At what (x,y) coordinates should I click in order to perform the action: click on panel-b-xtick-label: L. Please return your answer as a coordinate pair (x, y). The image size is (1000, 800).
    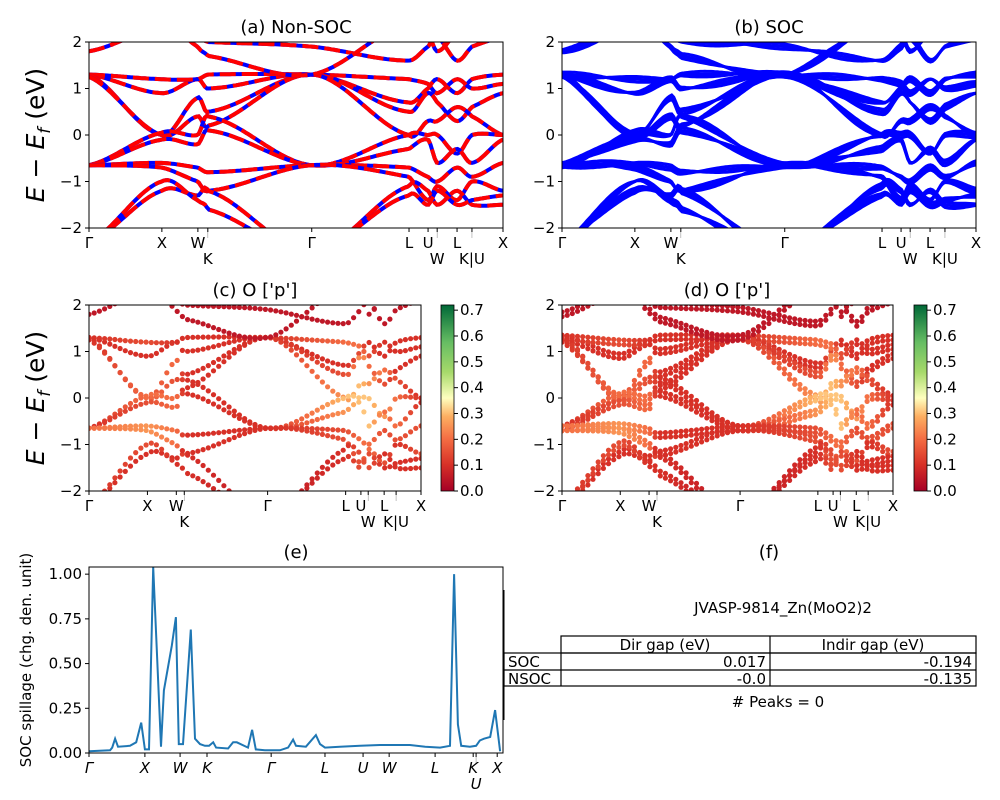
    Looking at the image, I should click on (882, 243).